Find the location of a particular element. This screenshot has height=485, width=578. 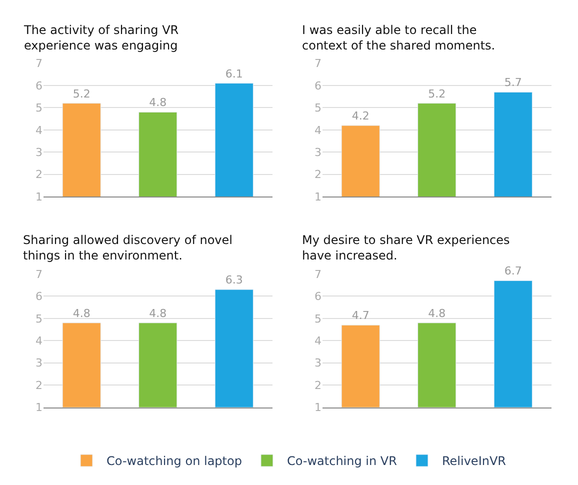

data-label: 6.7 is located at coordinates (513, 271).